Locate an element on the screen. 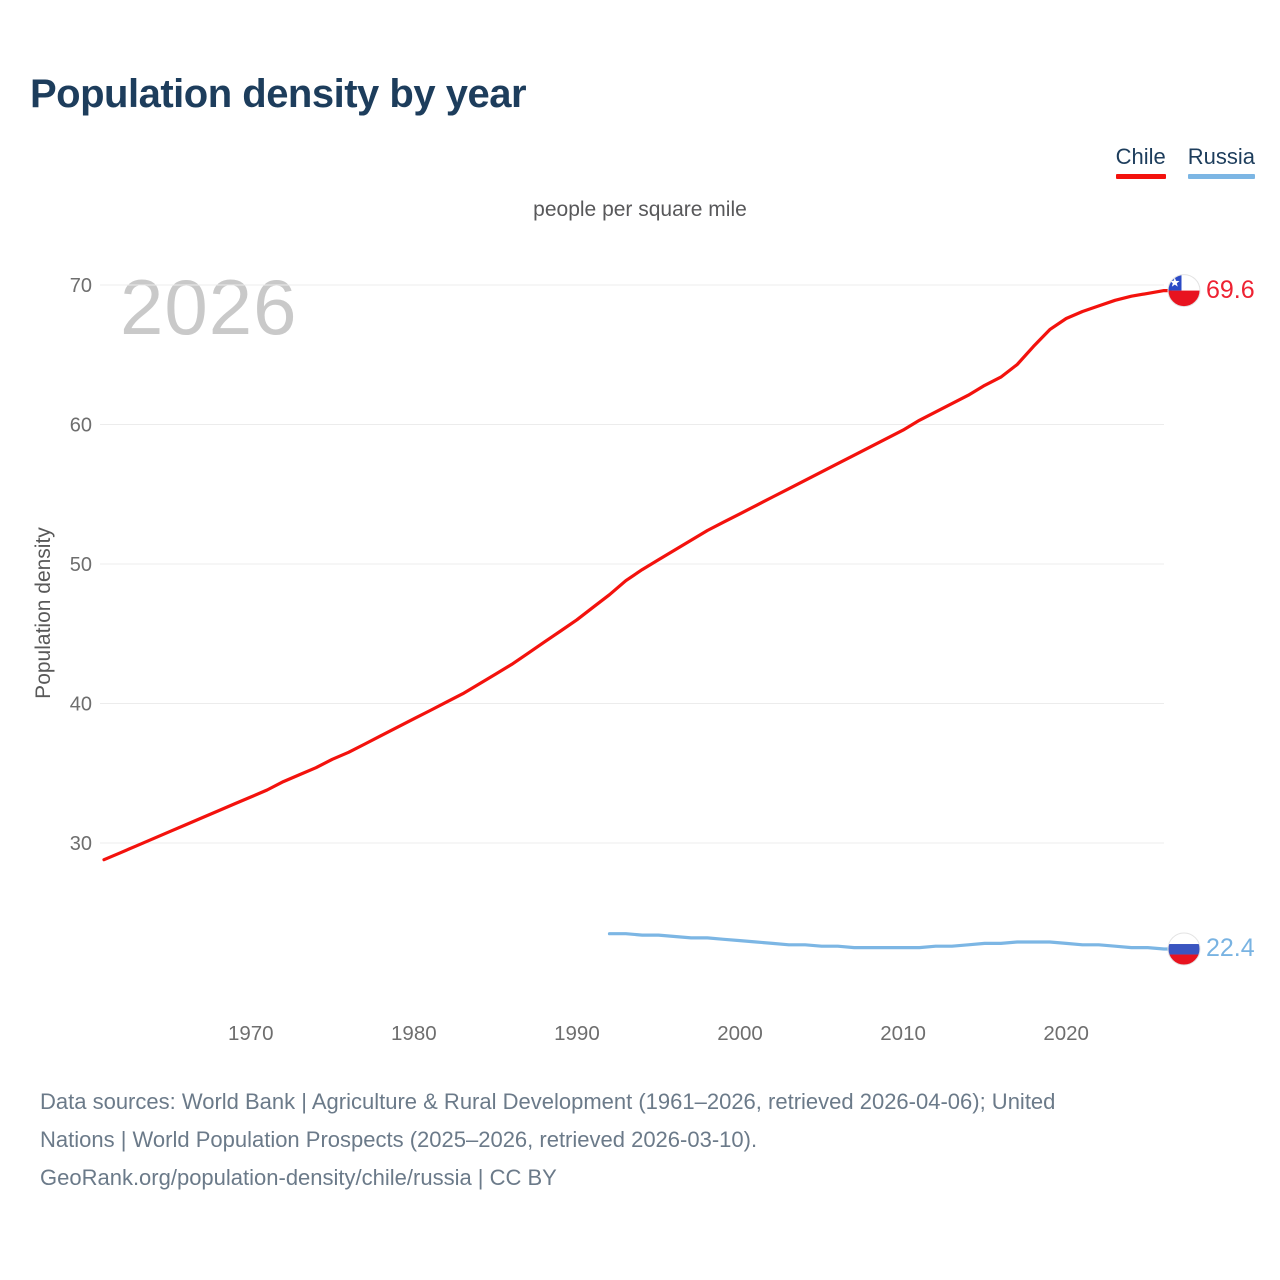 This screenshot has height=1280, width=1280. russia-line is located at coordinates (889, 941).